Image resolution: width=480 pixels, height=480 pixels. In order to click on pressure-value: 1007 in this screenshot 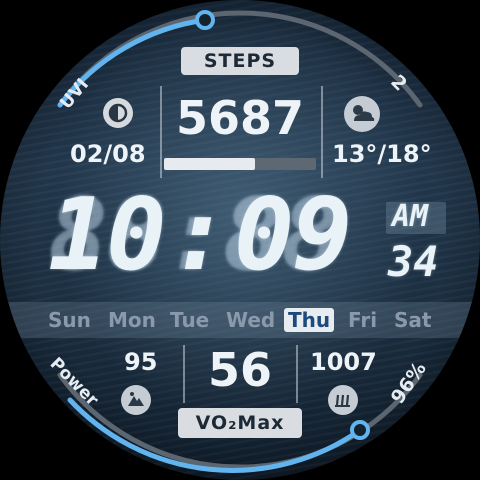, I will do `click(343, 362)`.